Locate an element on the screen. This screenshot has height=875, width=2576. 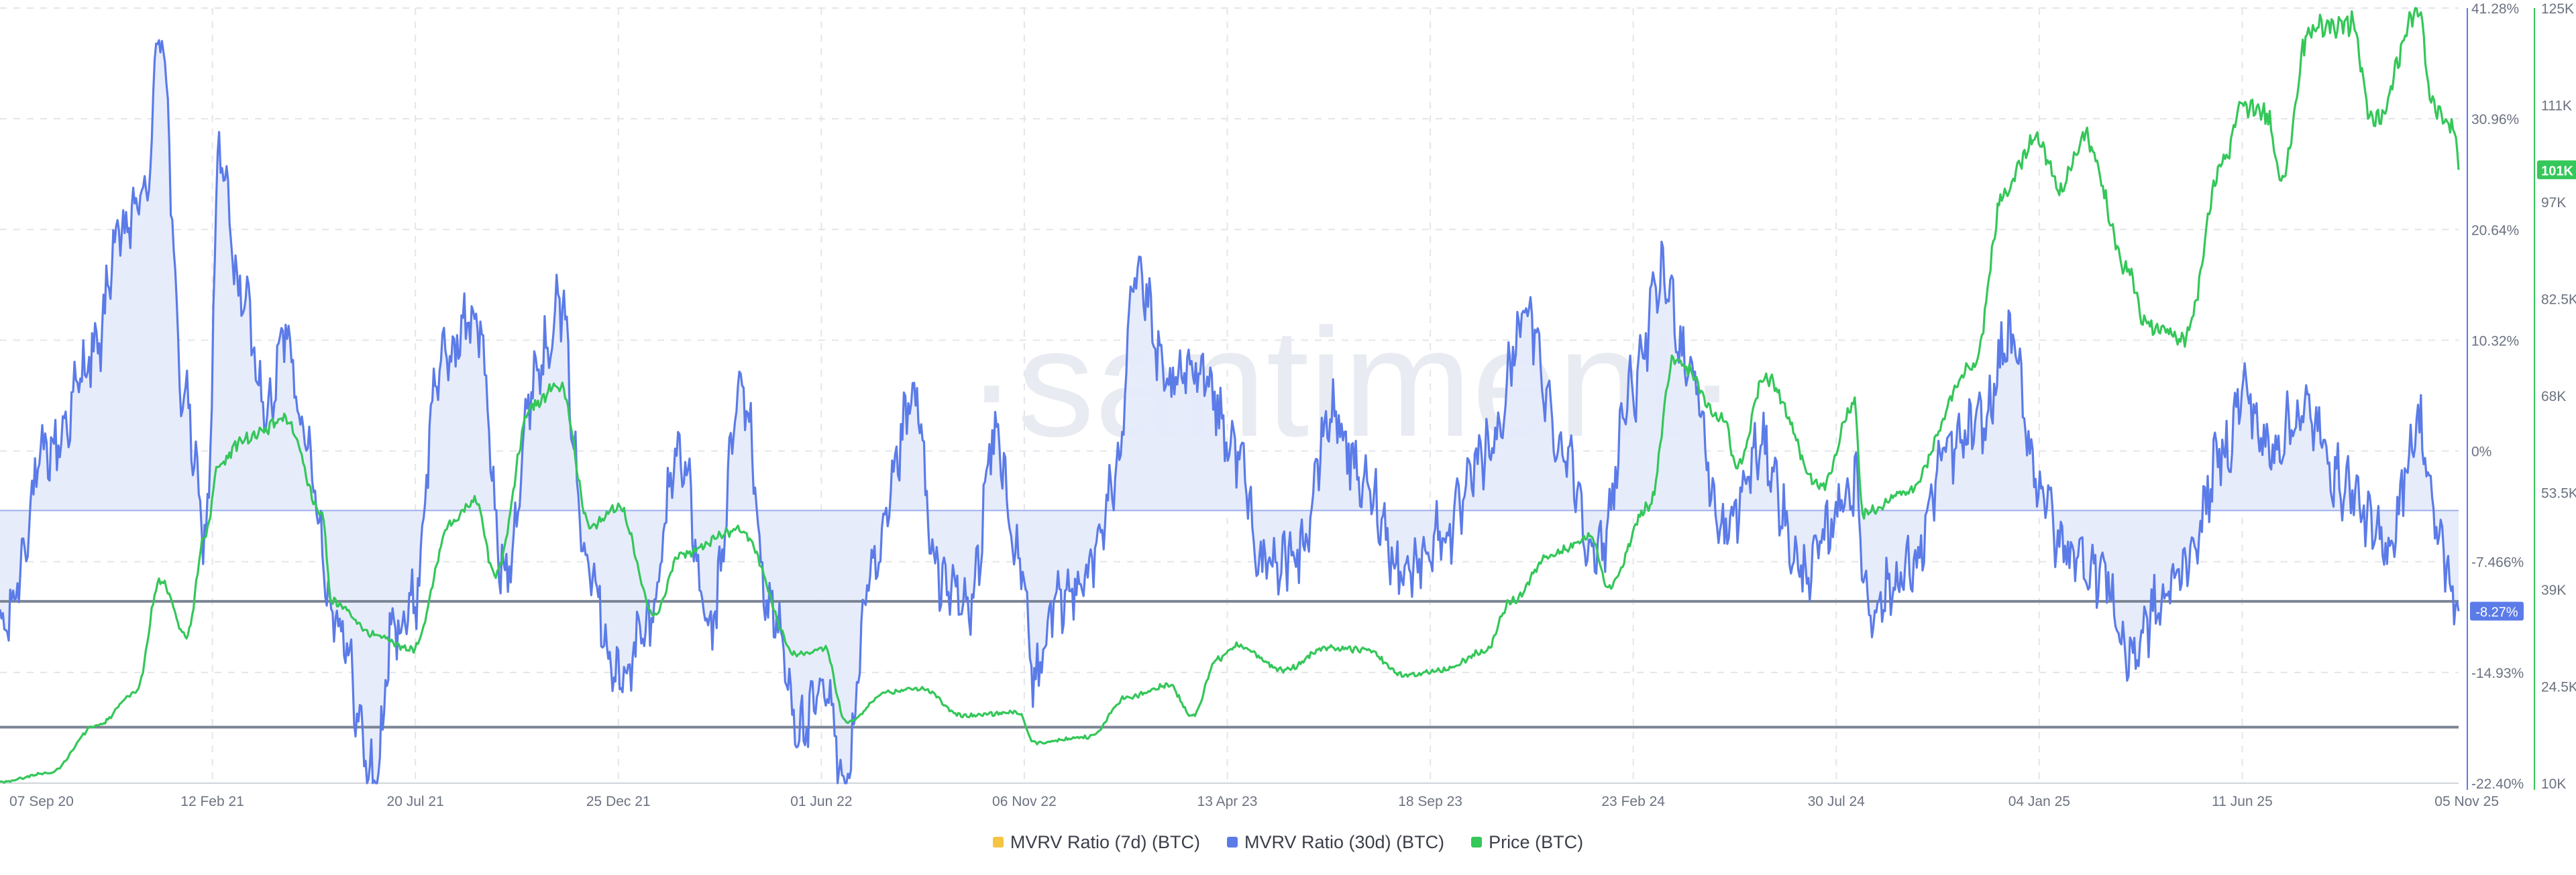
y-left-tick-label: 41.28% is located at coordinates (2495, 9).